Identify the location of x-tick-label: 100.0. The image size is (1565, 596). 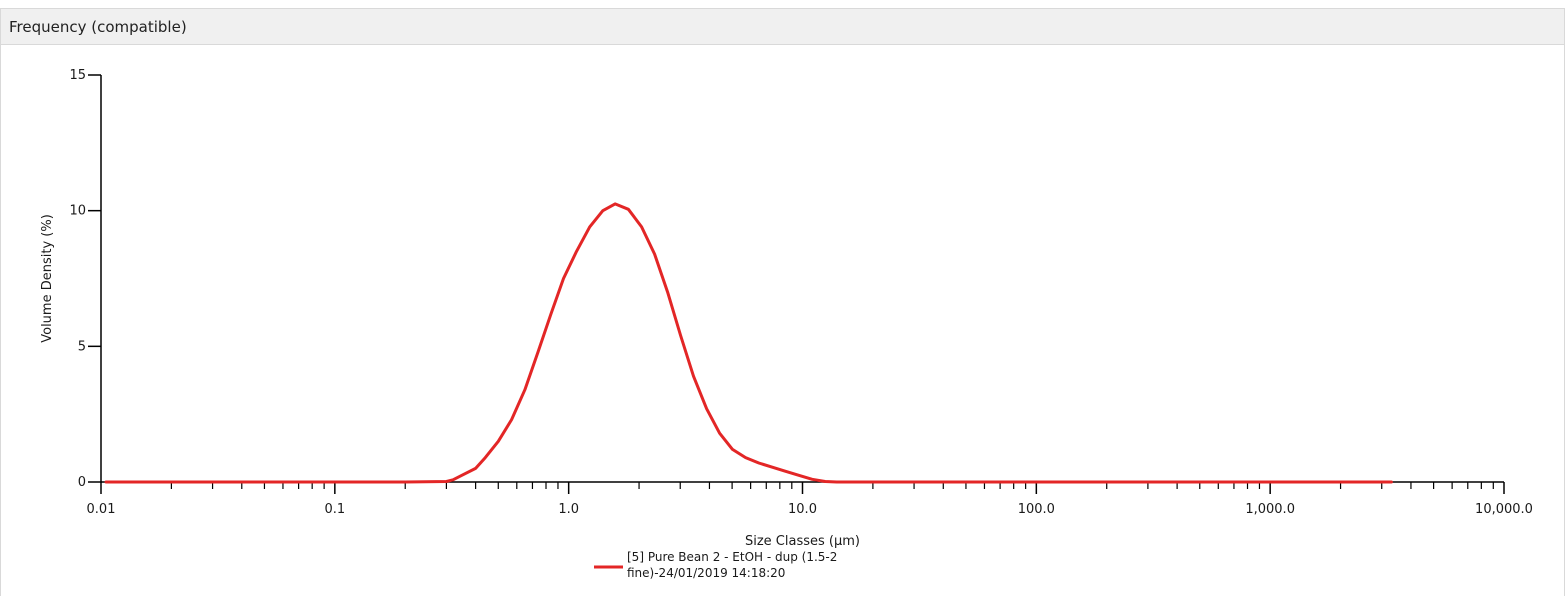
(1036, 509).